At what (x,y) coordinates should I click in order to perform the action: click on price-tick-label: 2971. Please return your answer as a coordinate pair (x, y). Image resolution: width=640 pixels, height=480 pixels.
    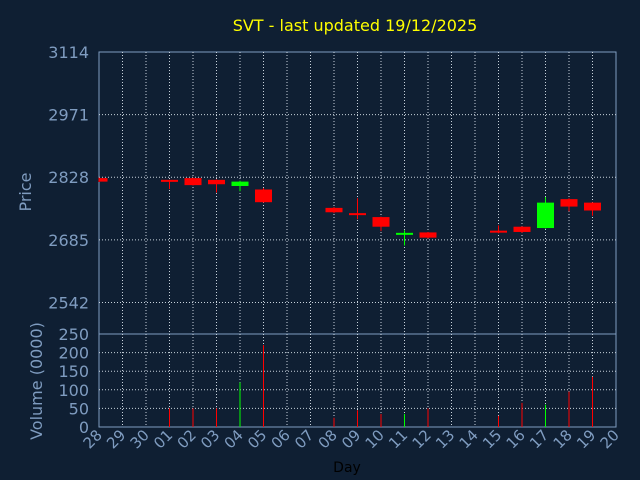
    Looking at the image, I should click on (68, 115).